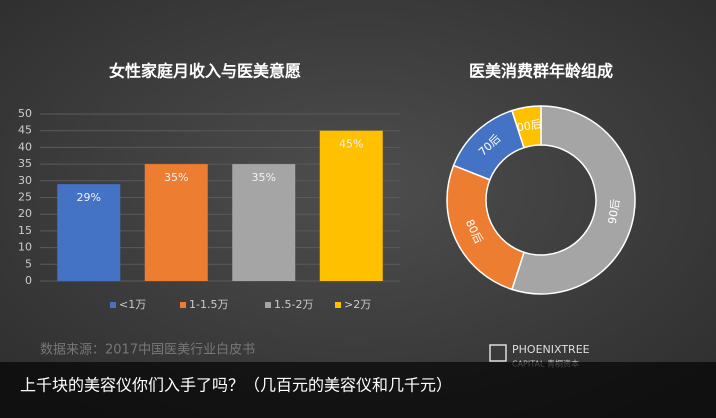 Image resolution: width=716 pixels, height=418 pixels. What do you see at coordinates (293, 304) in the screenshot?
I see `legend-label: 1.5-2万` at bounding box center [293, 304].